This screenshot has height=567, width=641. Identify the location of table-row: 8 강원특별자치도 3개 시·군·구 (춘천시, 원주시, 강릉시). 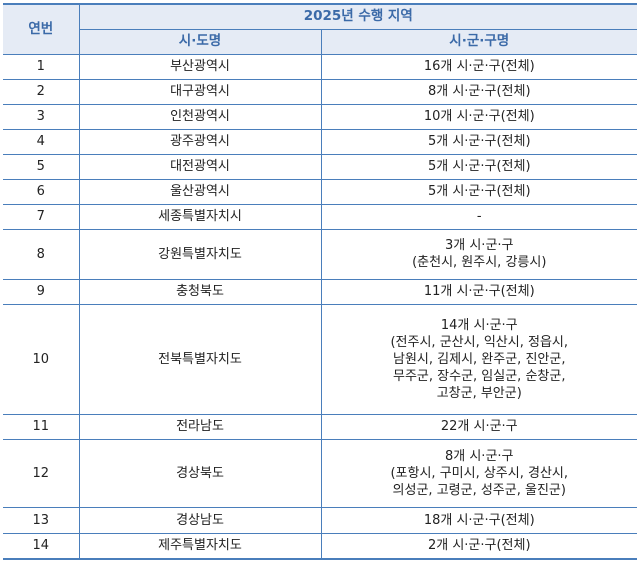
(320, 254).